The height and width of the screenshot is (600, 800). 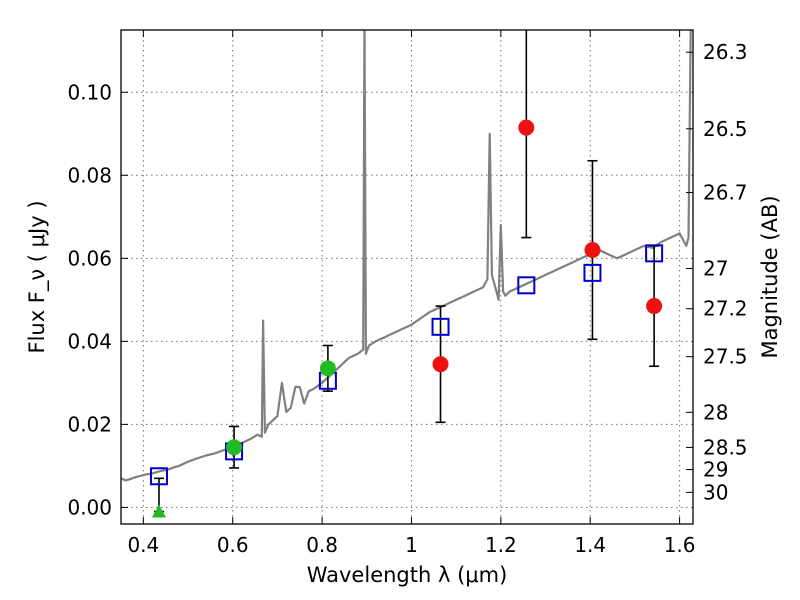 I want to click on y-tick-label: 0.04, so click(x=89, y=341).